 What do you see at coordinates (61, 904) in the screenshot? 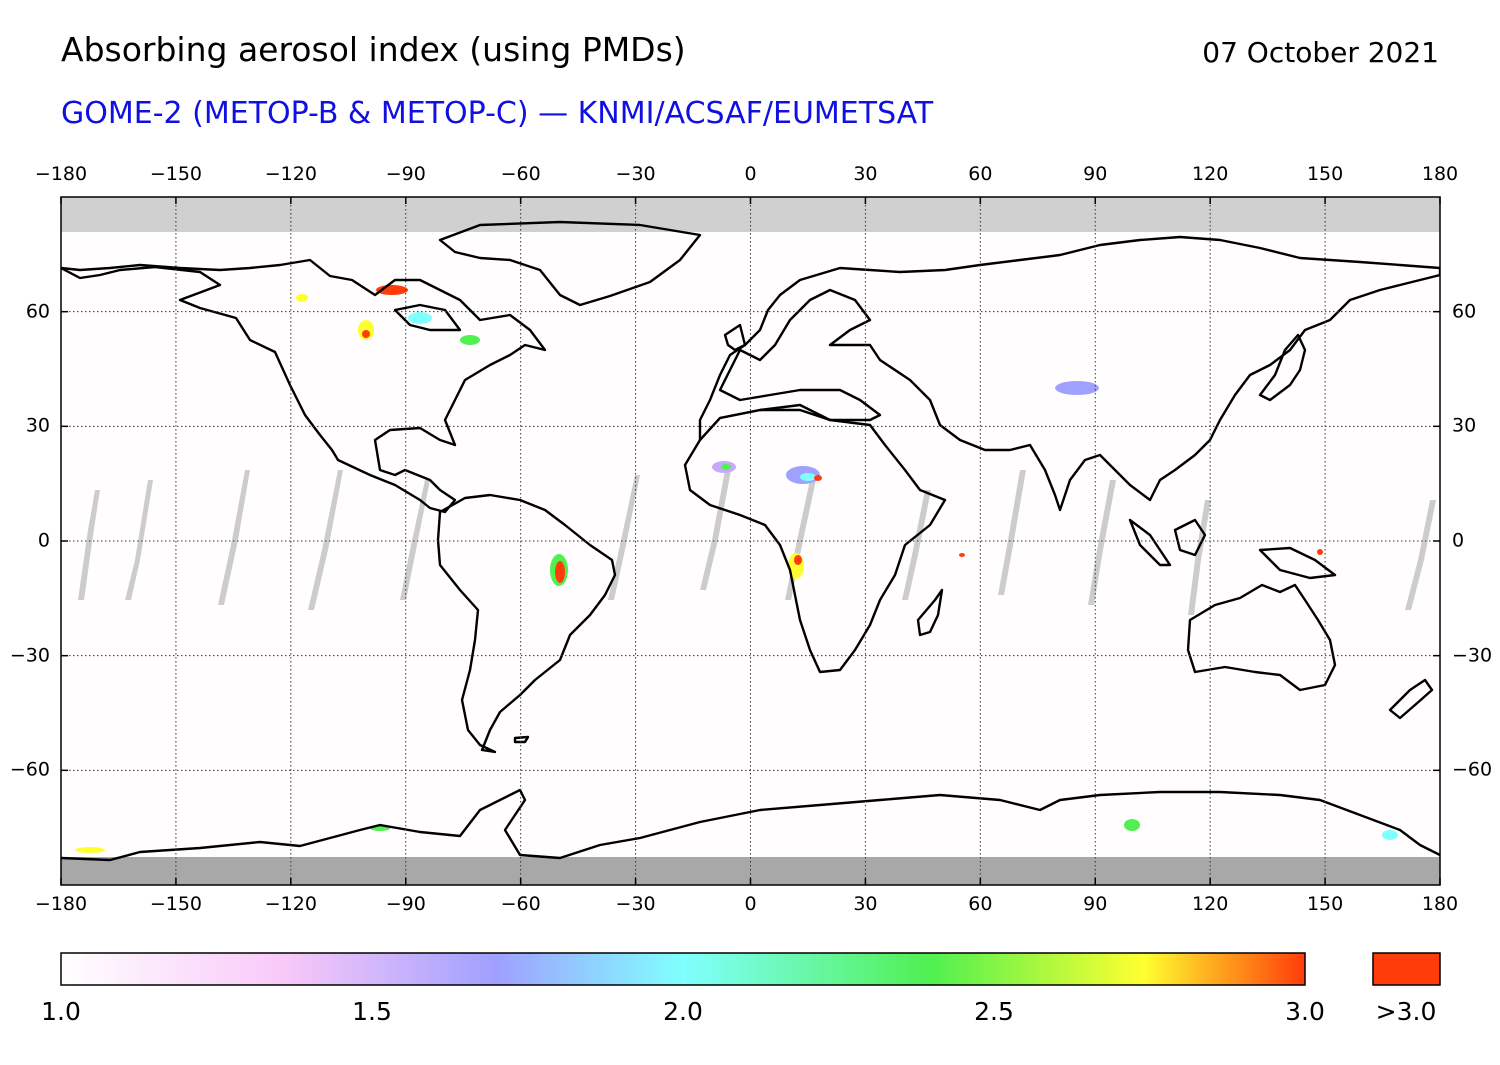
I see `lon-label-bottom: −180` at bounding box center [61, 904].